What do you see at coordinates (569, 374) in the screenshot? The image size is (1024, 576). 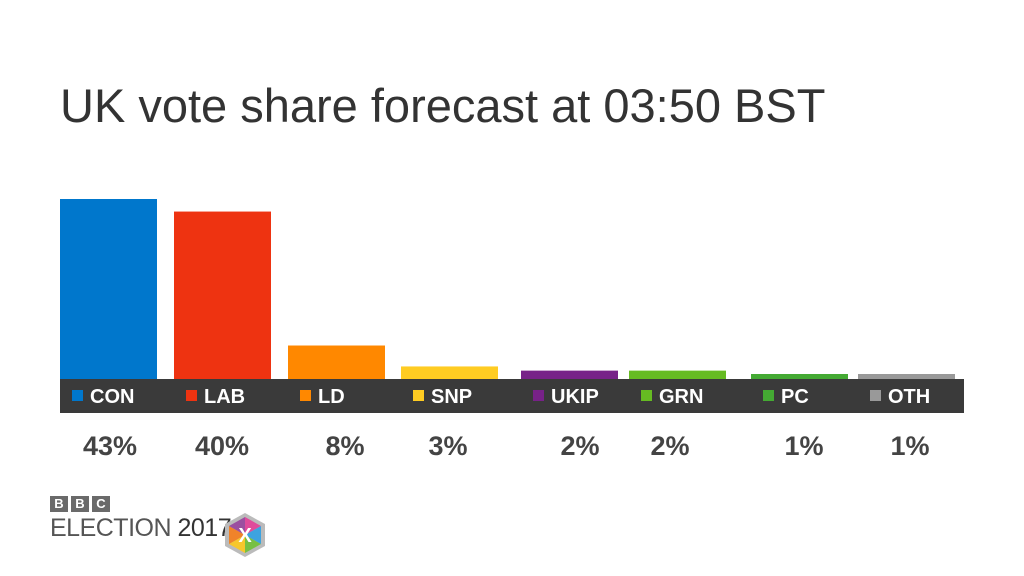 I see `bar-ukip` at bounding box center [569, 374].